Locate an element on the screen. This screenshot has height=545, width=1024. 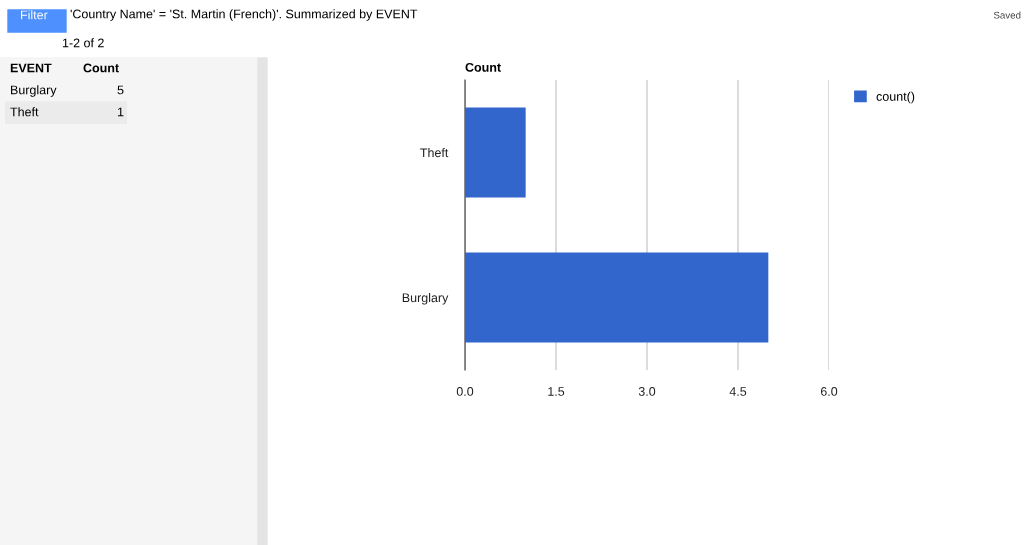
x-tick-label: 0.0 is located at coordinates (465, 391).